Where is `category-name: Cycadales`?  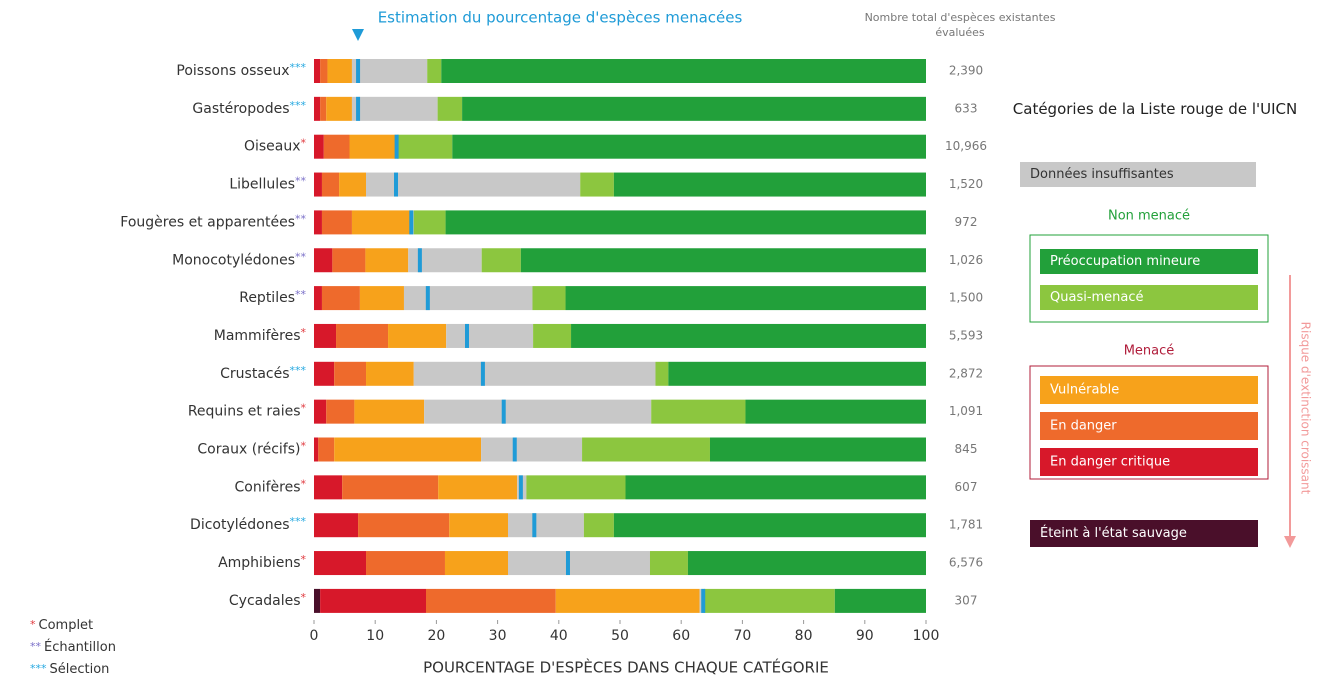 category-name: Cycadales is located at coordinates (265, 601).